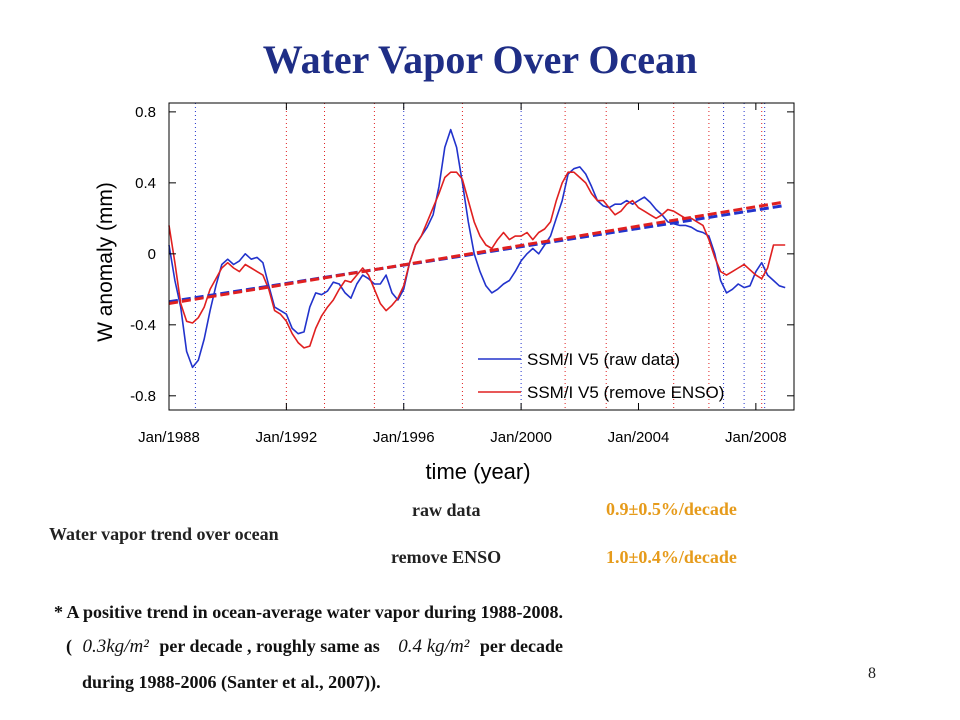  What do you see at coordinates (521, 437) in the screenshot?
I see `x-tick-label: Jan/2000` at bounding box center [521, 437].